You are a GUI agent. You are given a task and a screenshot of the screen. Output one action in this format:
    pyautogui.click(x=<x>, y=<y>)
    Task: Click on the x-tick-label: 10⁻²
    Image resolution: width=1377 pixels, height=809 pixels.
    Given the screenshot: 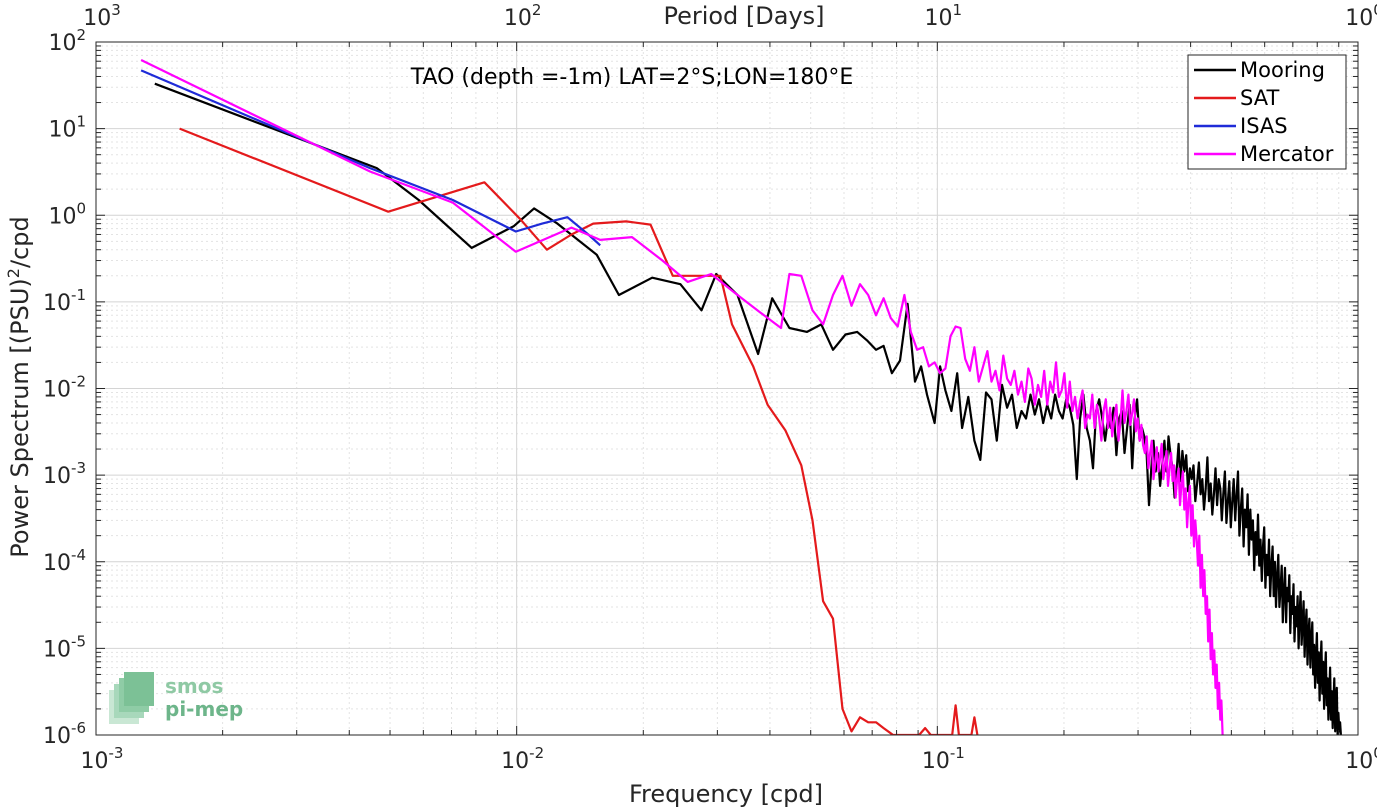 What is the action you would take?
    pyautogui.click(x=522, y=759)
    